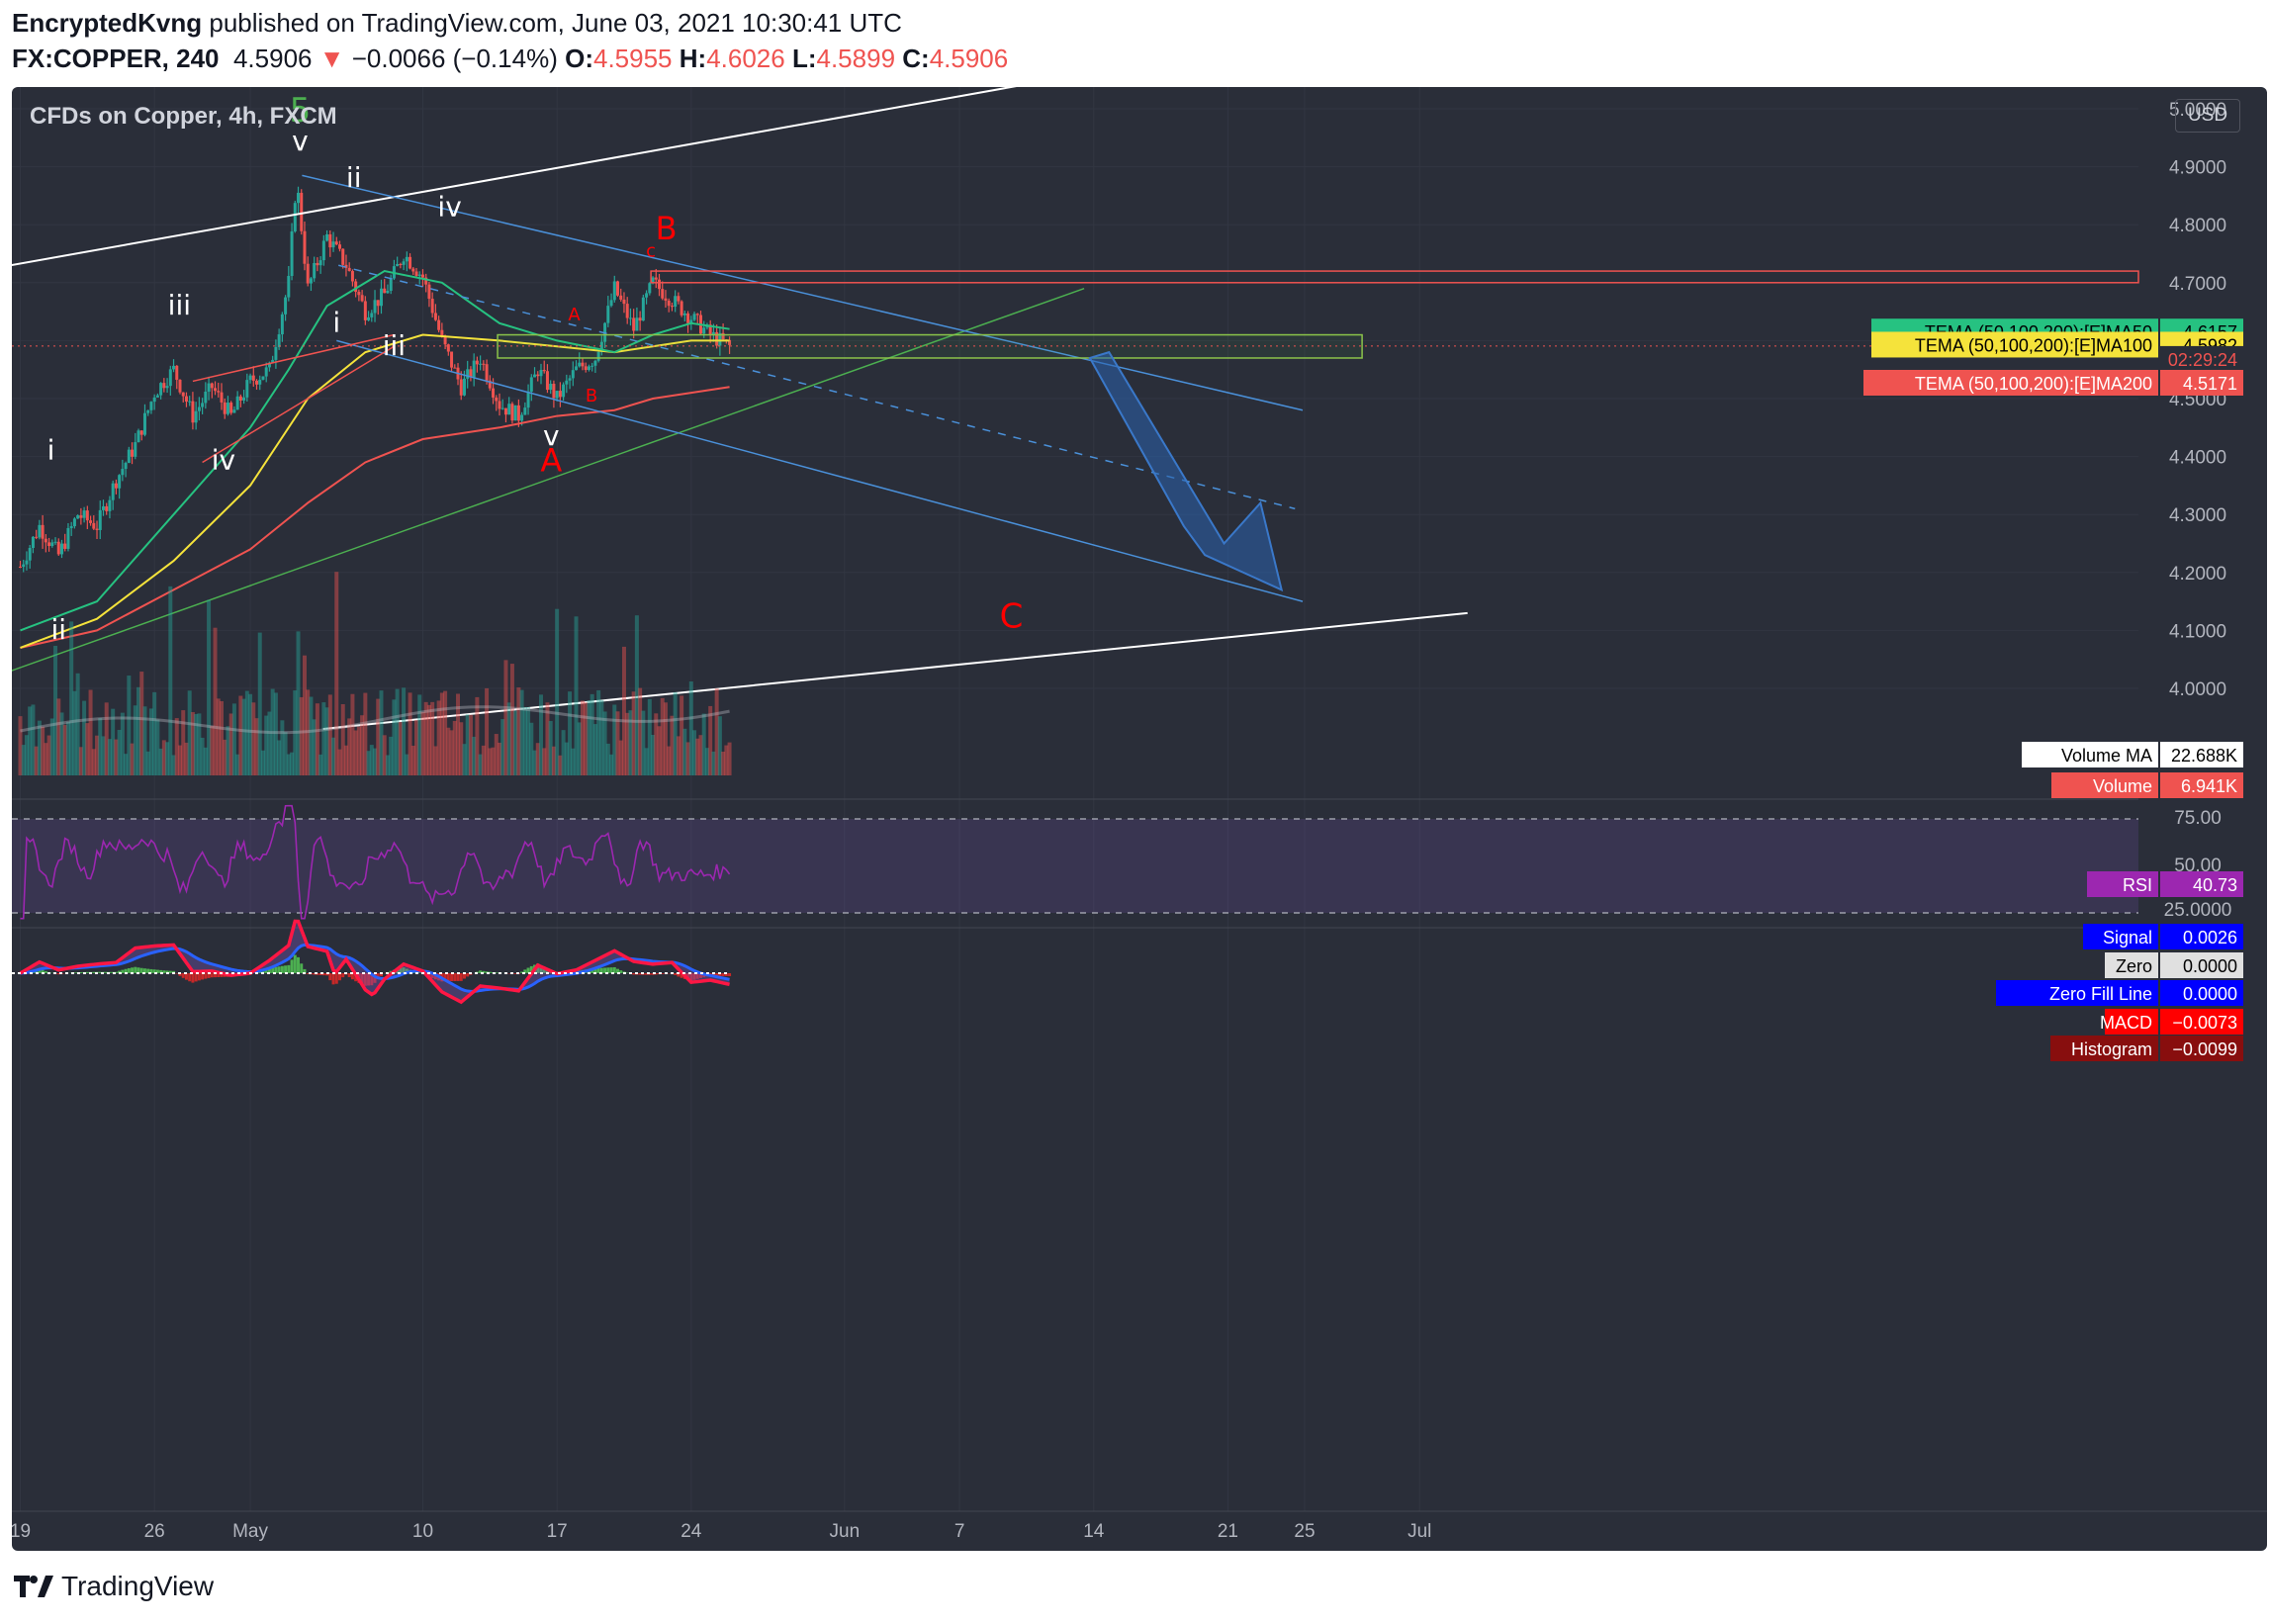  What do you see at coordinates (1395, 277) in the screenshot?
I see `resistance-zone` at bounding box center [1395, 277].